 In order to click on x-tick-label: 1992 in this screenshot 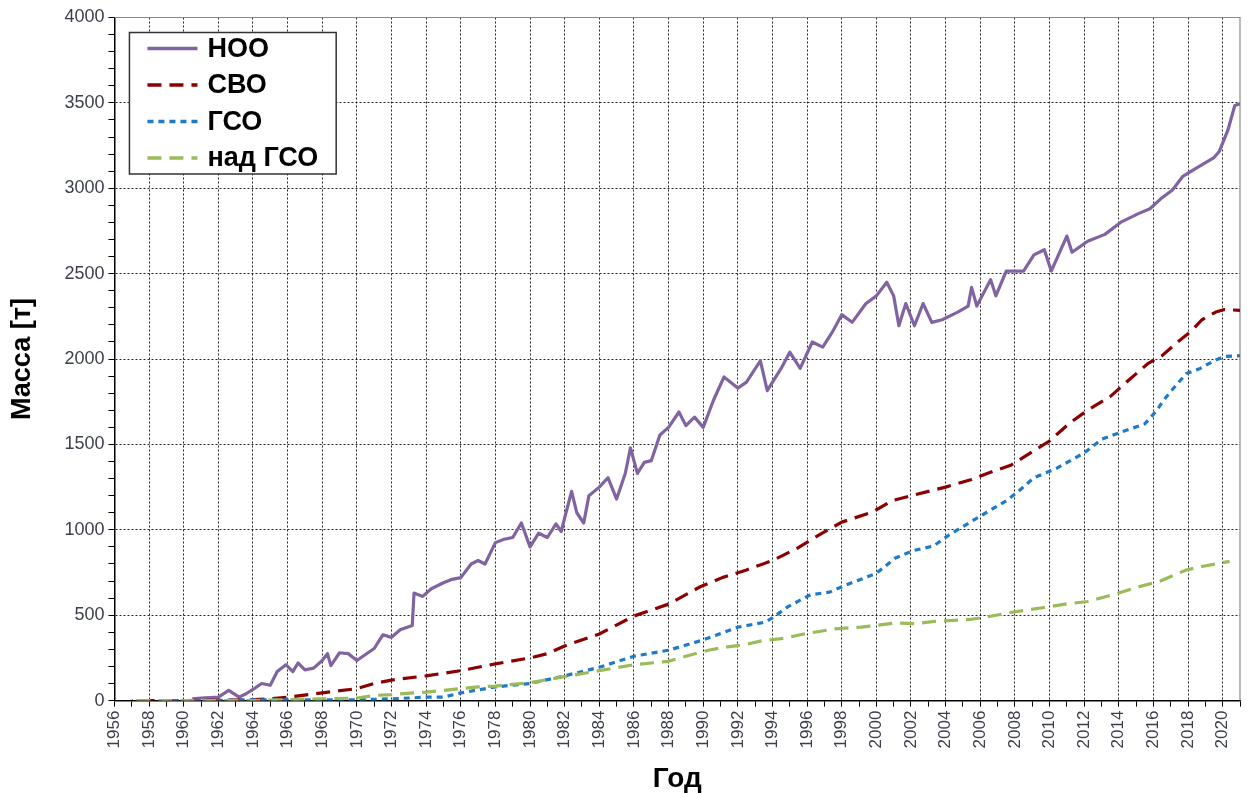, I will do `click(737, 729)`.